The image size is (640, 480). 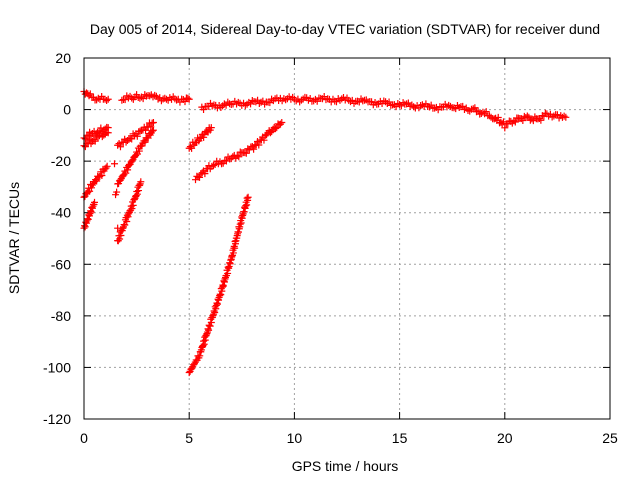 I want to click on y-tick-label: -60, so click(x=61, y=264).